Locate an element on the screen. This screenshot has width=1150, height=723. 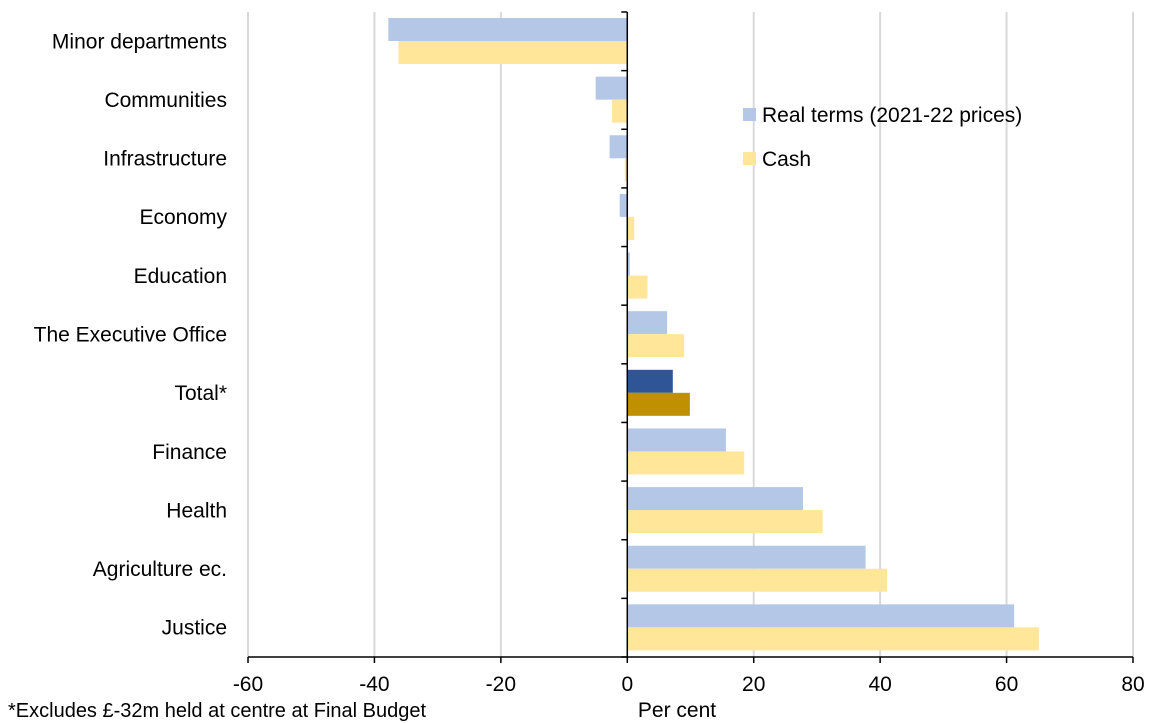
category-label-justice: Justice is located at coordinates (194, 628).